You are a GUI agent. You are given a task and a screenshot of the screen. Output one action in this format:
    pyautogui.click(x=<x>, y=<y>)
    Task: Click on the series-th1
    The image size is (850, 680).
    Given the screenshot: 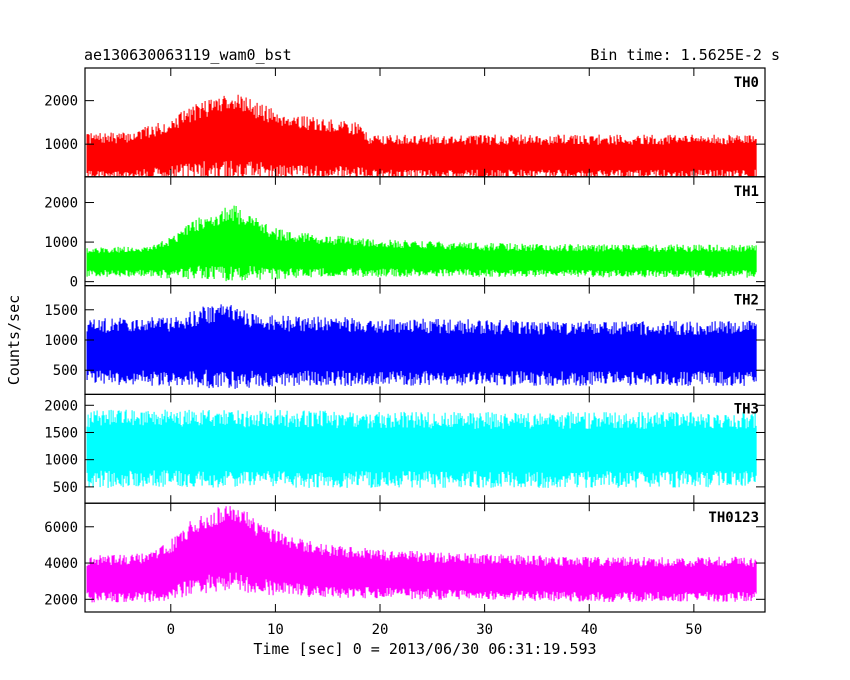 What is the action you would take?
    pyautogui.click(x=421, y=243)
    